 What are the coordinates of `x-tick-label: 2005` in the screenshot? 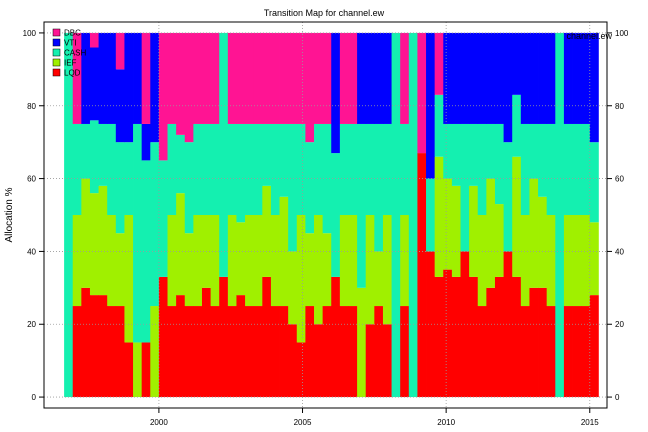 It's located at (303, 422).